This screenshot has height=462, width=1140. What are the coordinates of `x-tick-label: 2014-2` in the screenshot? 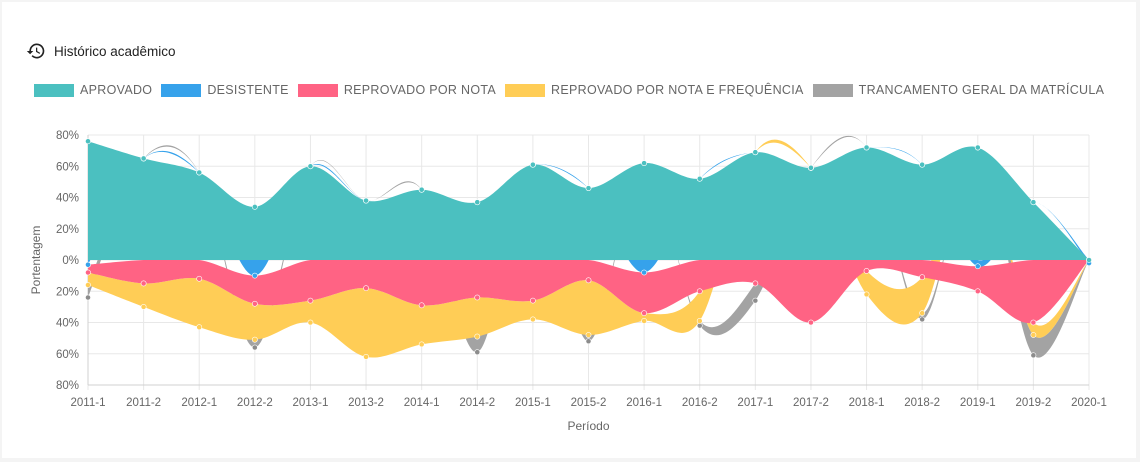 It's located at (477, 403).